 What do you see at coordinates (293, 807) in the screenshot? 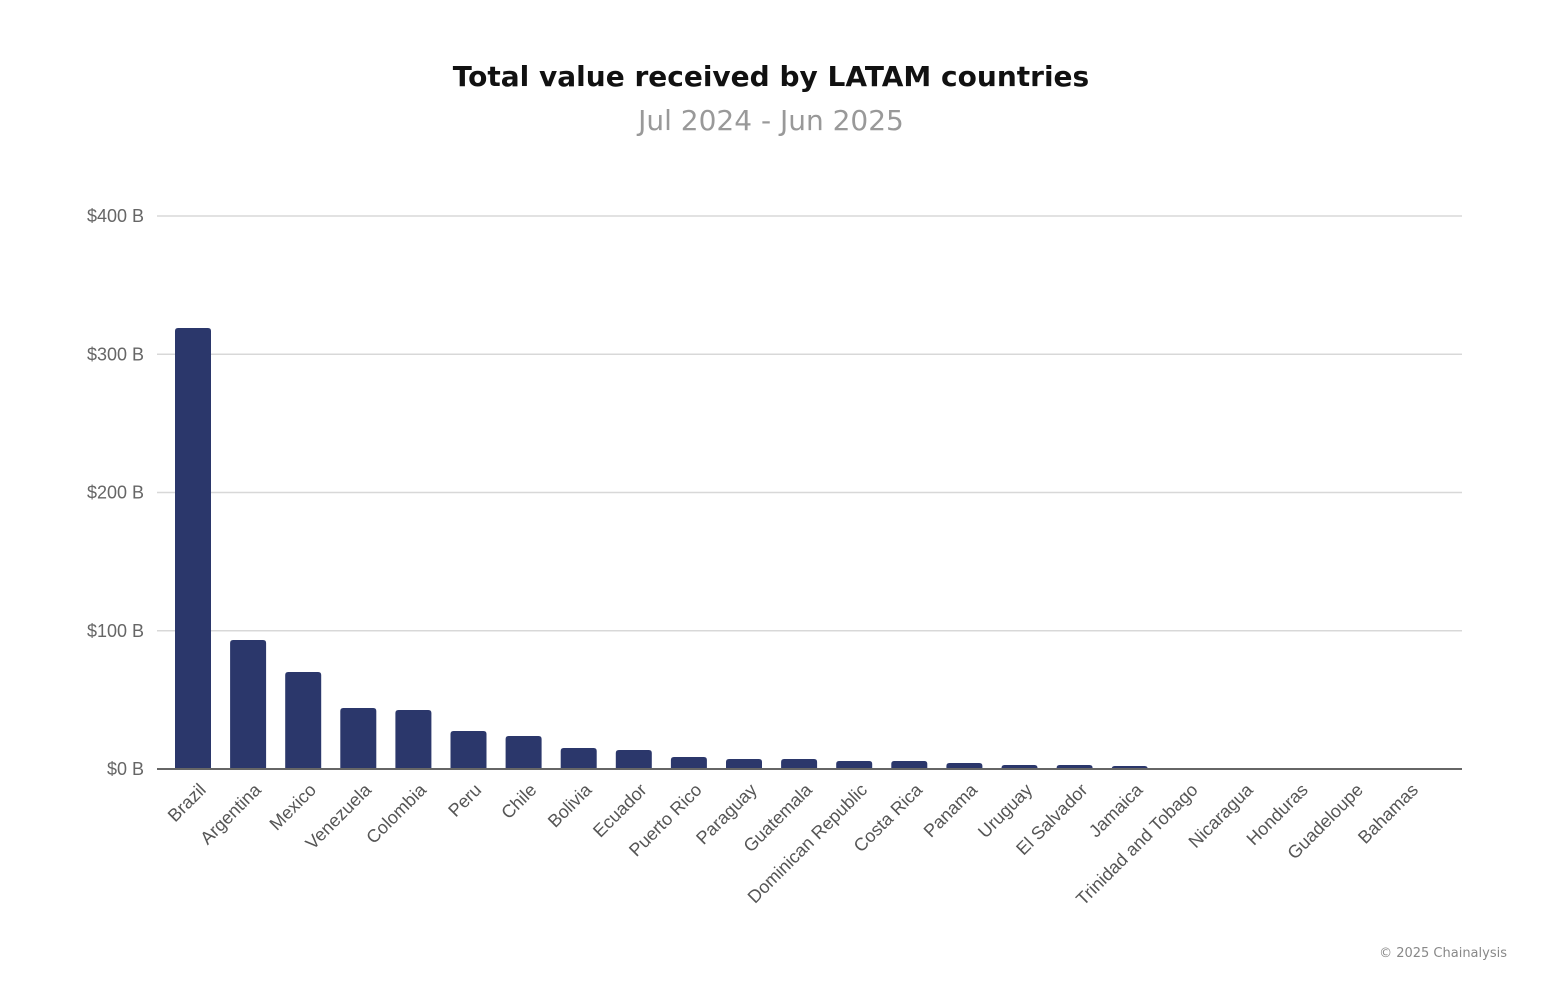
I see `x-tick-label: Mexico` at bounding box center [293, 807].